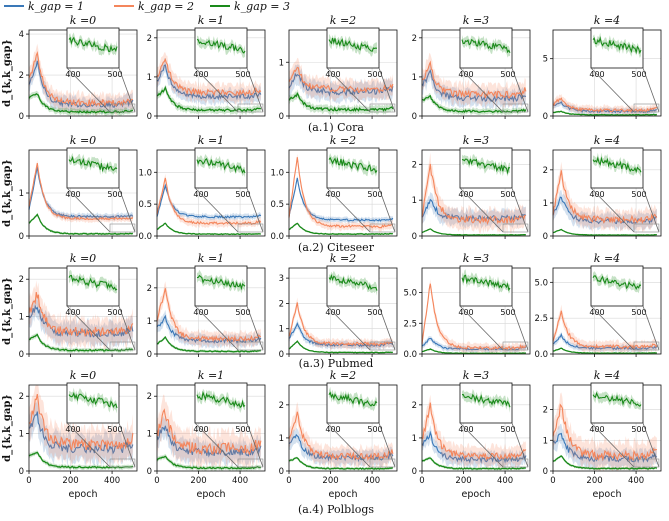 The image size is (669, 521). Describe the element at coordinates (281, 279) in the screenshot. I see `y-tick-label: 3` at that location.